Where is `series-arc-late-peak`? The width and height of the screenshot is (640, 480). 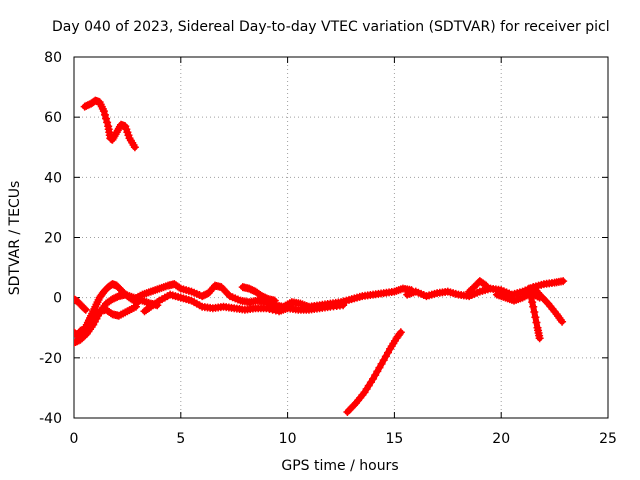
series-arc-late-peak is located at coordinates (478, 286).